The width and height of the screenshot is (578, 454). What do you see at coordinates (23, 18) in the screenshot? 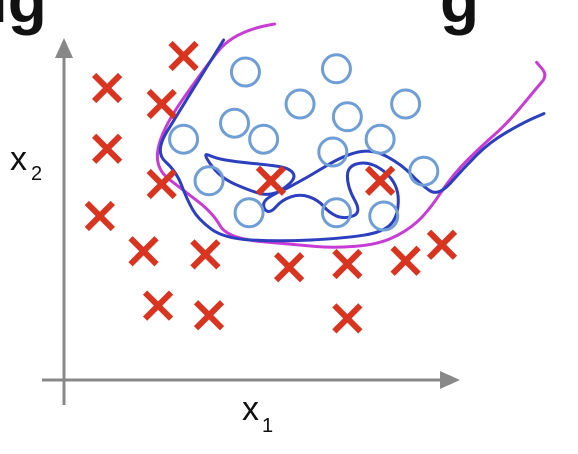
I see `svg-text: ig` at bounding box center [23, 18].